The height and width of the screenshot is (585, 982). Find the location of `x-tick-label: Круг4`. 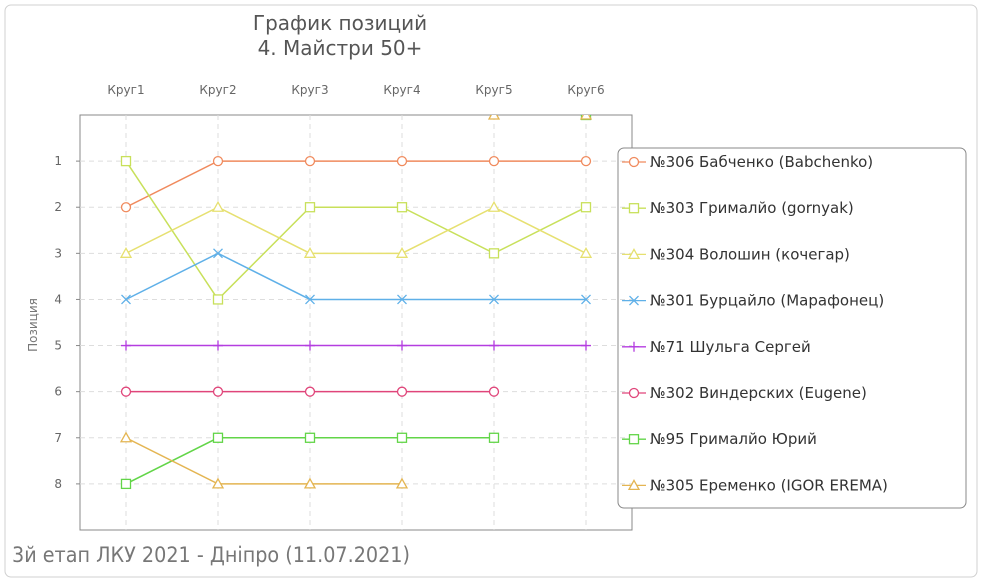

x-tick-label: Круг4 is located at coordinates (401, 90).